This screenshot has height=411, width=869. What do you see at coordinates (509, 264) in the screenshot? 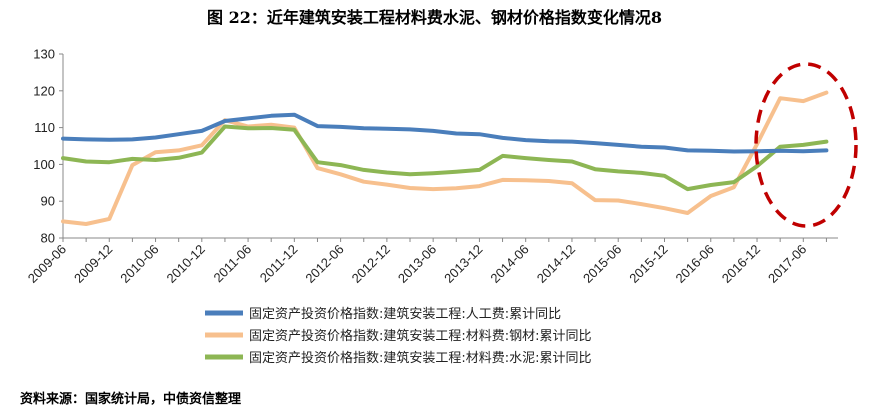
I see `x-tick-label: 2014-06` at bounding box center [509, 264].